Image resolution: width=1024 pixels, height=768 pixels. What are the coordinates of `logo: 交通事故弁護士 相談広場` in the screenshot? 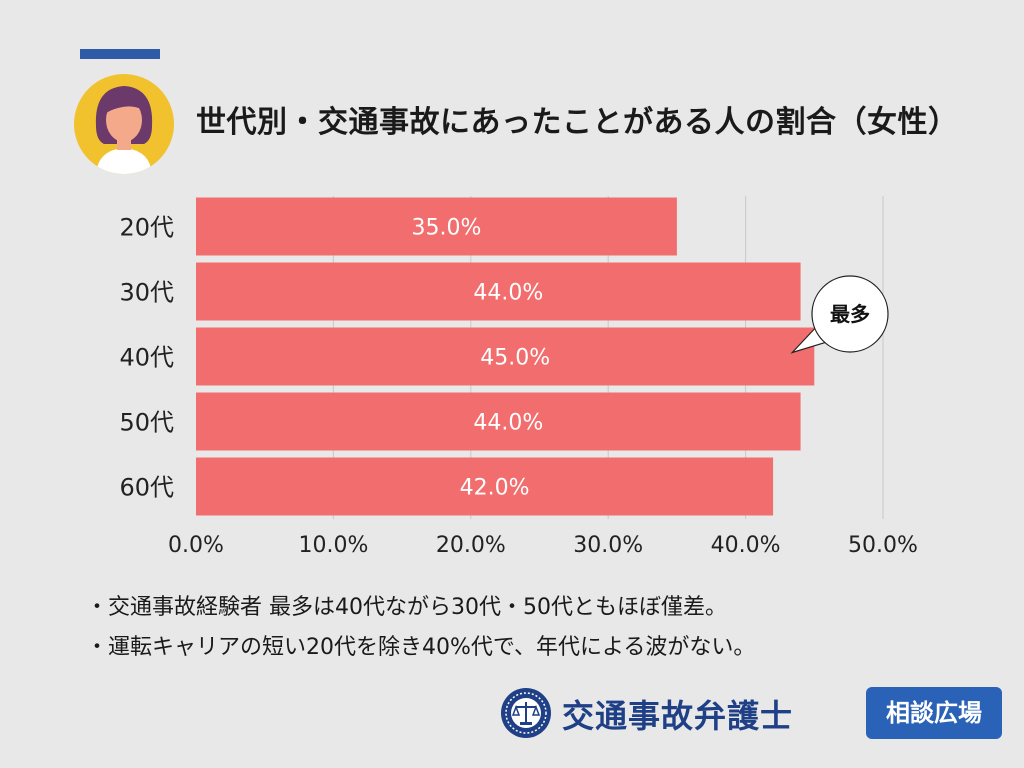 It's located at (752, 715).